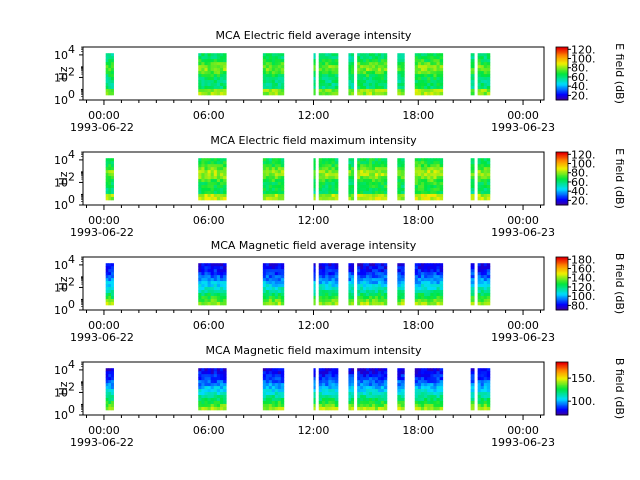 This screenshot has height=480, width=640. Describe the element at coordinates (523, 337) in the screenshot. I see `x-end-date-label: 1993-06-23` at that location.